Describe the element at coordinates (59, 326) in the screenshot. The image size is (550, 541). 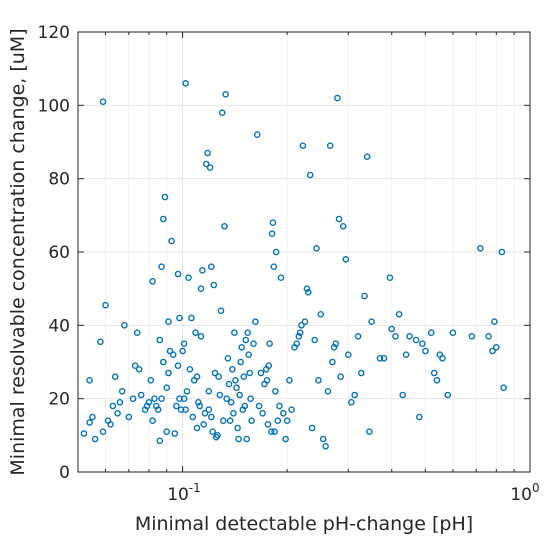
I see `y-tick-label: 40` at that location.